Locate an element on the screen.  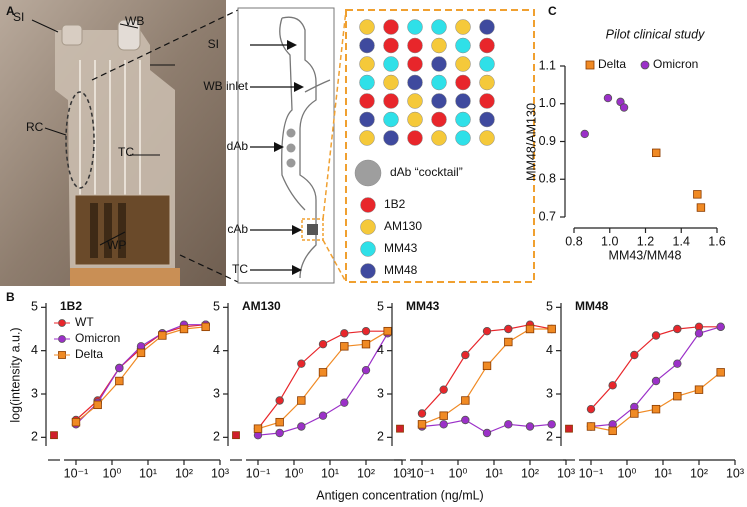
x-tick-label: 1.4 is located at coordinates (681, 241).